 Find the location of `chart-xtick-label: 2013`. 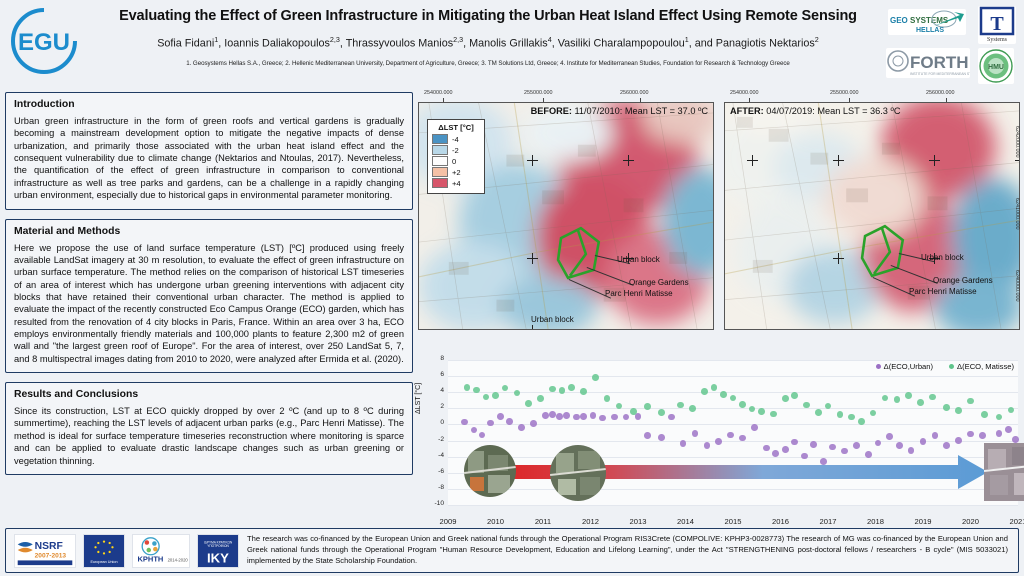

chart-xtick-label: 2013 is located at coordinates (638, 521).